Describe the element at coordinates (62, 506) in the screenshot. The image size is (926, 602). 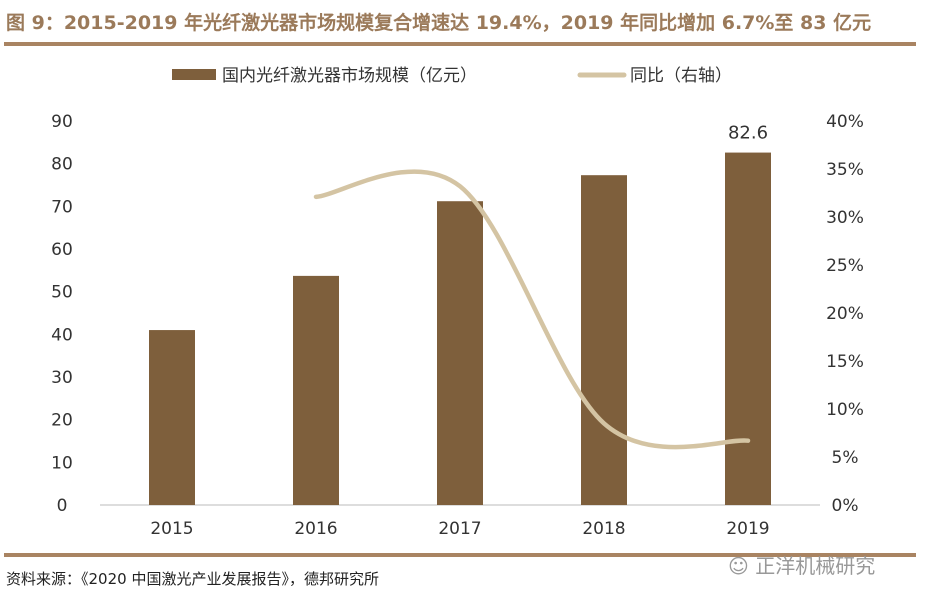
I see `y-left-tick: 0` at that location.